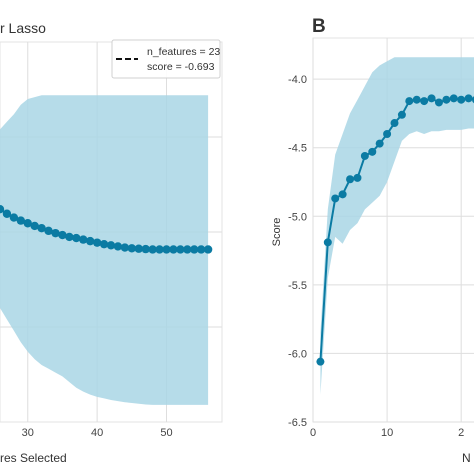 This screenshot has width=474, height=474. I want to click on x-tick-label: 0, so click(313, 433).